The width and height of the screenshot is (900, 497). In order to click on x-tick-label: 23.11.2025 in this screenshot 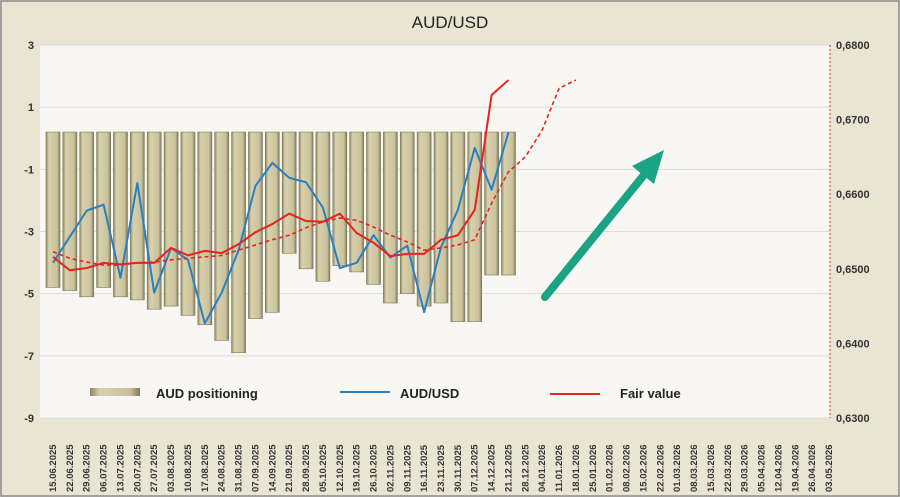, I will do `click(441, 468)`.